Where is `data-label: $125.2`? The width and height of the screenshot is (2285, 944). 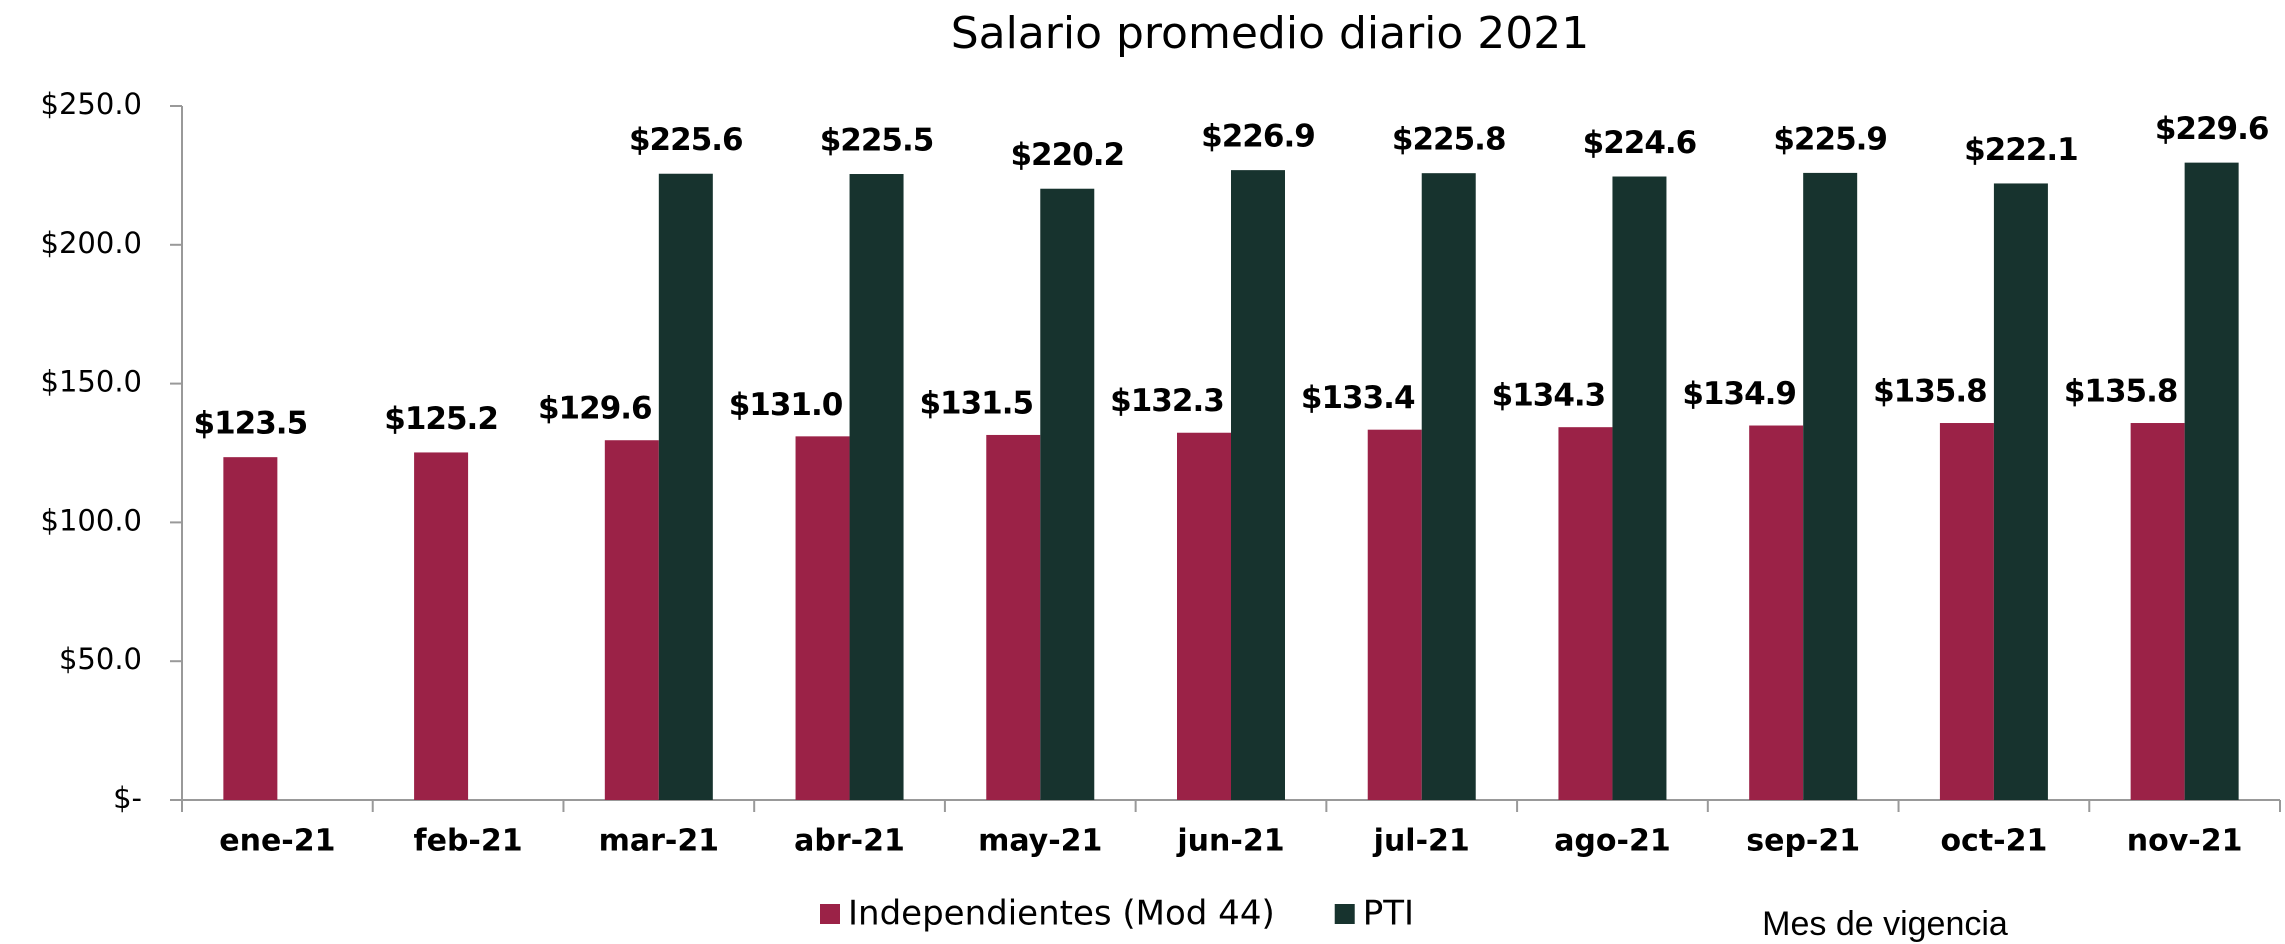
data-label: $125.2 is located at coordinates (441, 419).